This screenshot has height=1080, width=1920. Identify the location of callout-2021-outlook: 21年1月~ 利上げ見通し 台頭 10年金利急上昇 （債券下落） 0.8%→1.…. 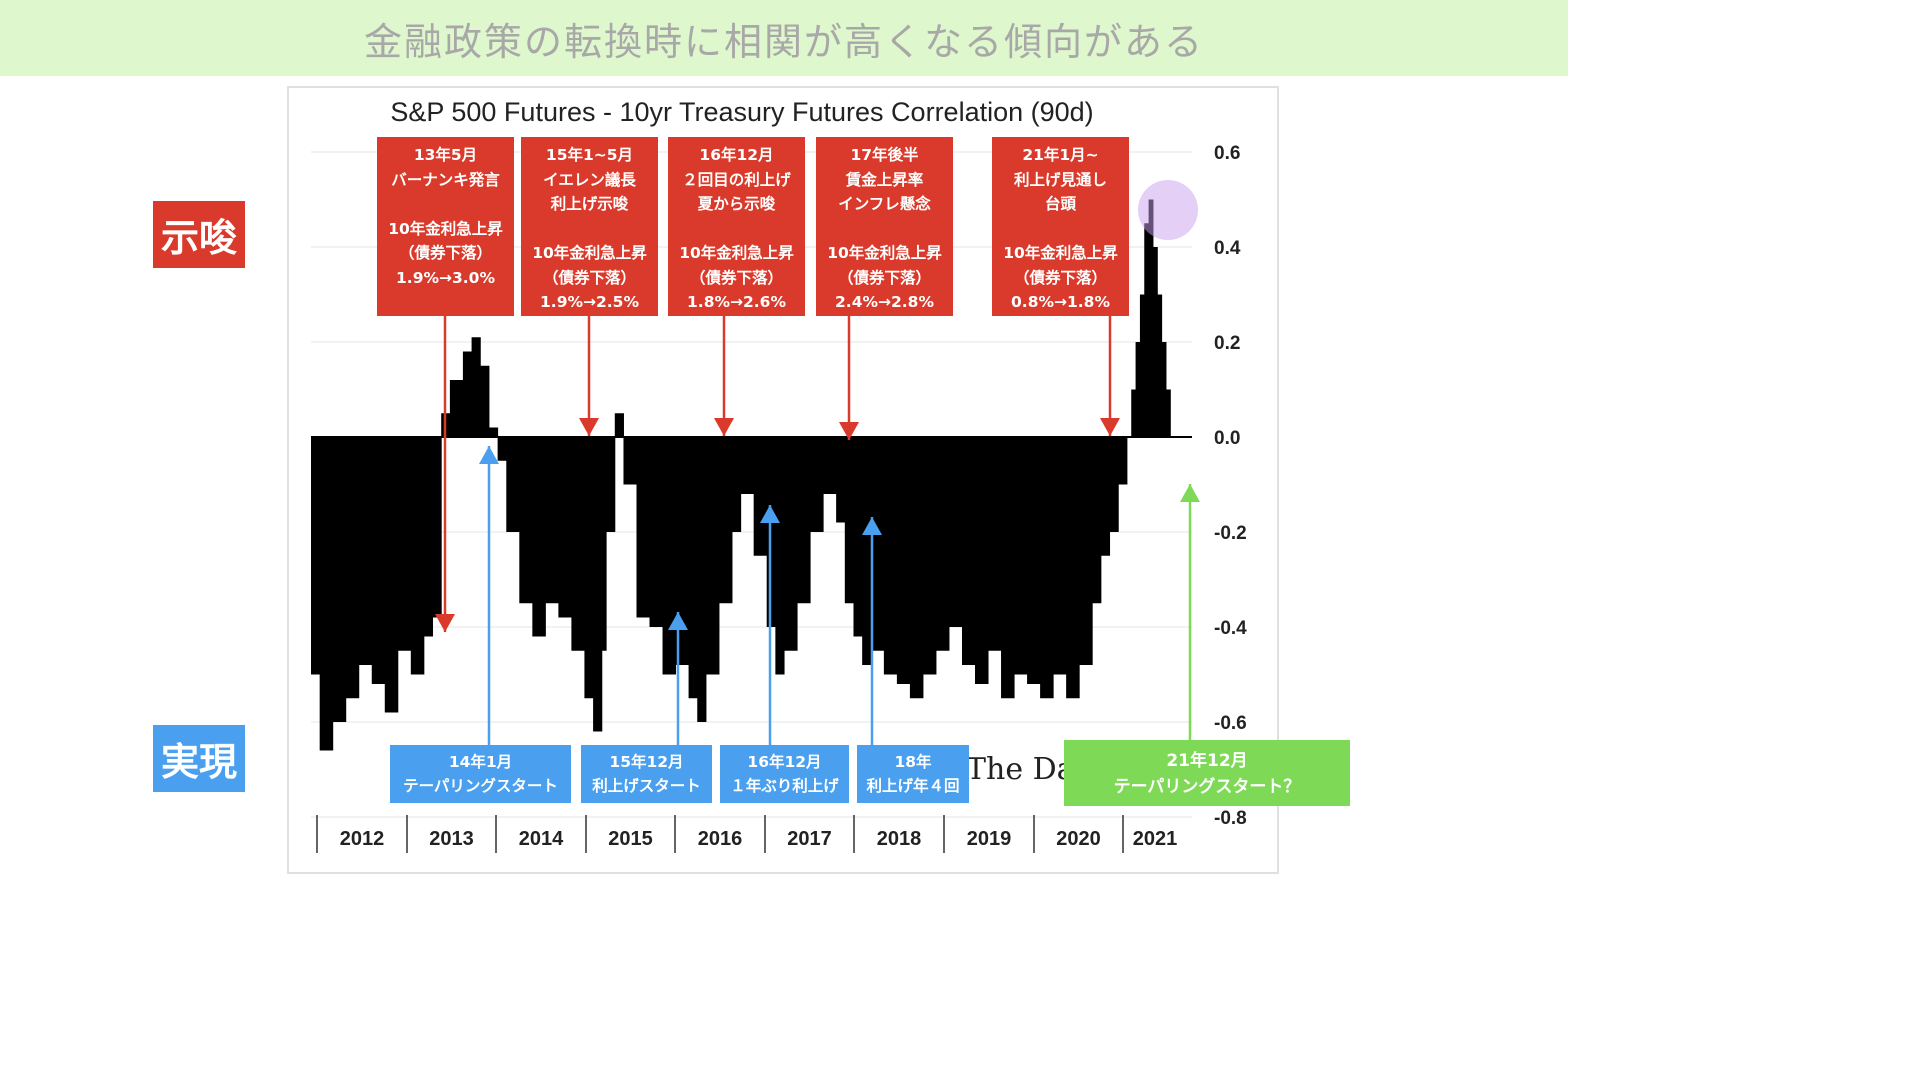
(1060, 226).